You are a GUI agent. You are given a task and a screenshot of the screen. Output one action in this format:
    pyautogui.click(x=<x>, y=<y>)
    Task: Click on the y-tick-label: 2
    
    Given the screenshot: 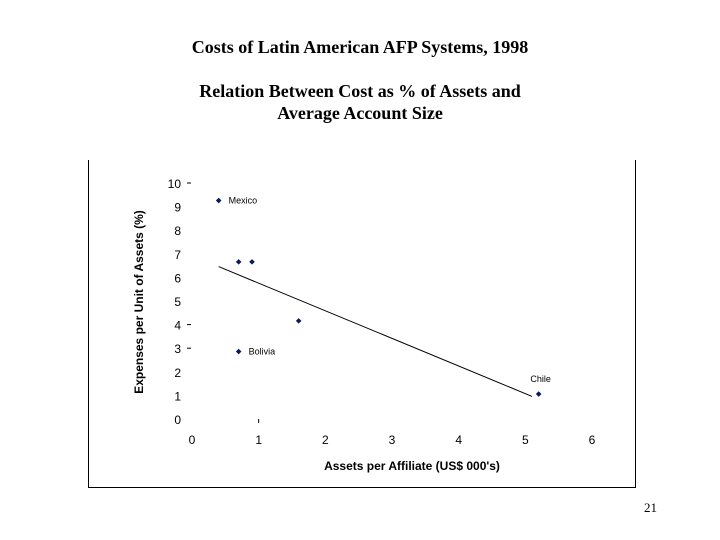 What is the action you would take?
    pyautogui.click(x=177, y=373)
    